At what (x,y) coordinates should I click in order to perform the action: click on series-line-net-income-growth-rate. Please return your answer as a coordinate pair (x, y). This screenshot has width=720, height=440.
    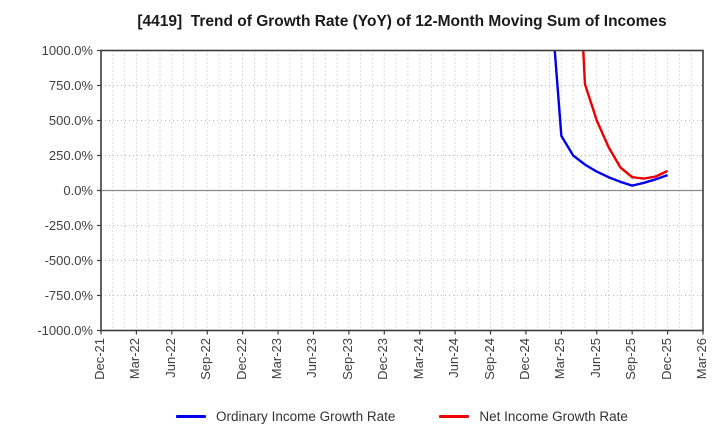
    Looking at the image, I should click on (625, 115).